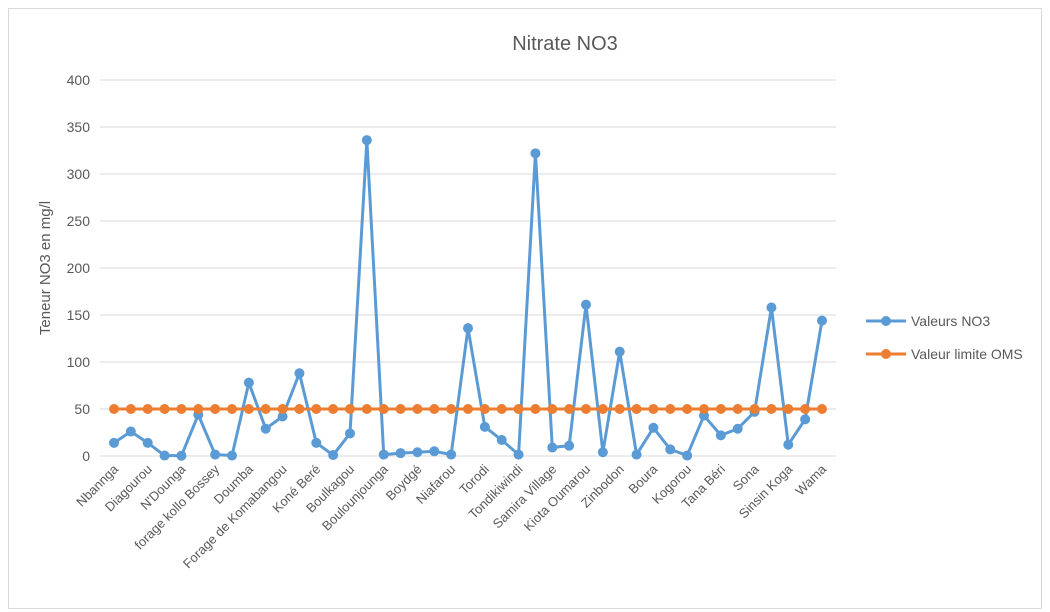  Describe the element at coordinates (950, 321) in the screenshot. I see `legend-label: Valeurs NO3` at that location.